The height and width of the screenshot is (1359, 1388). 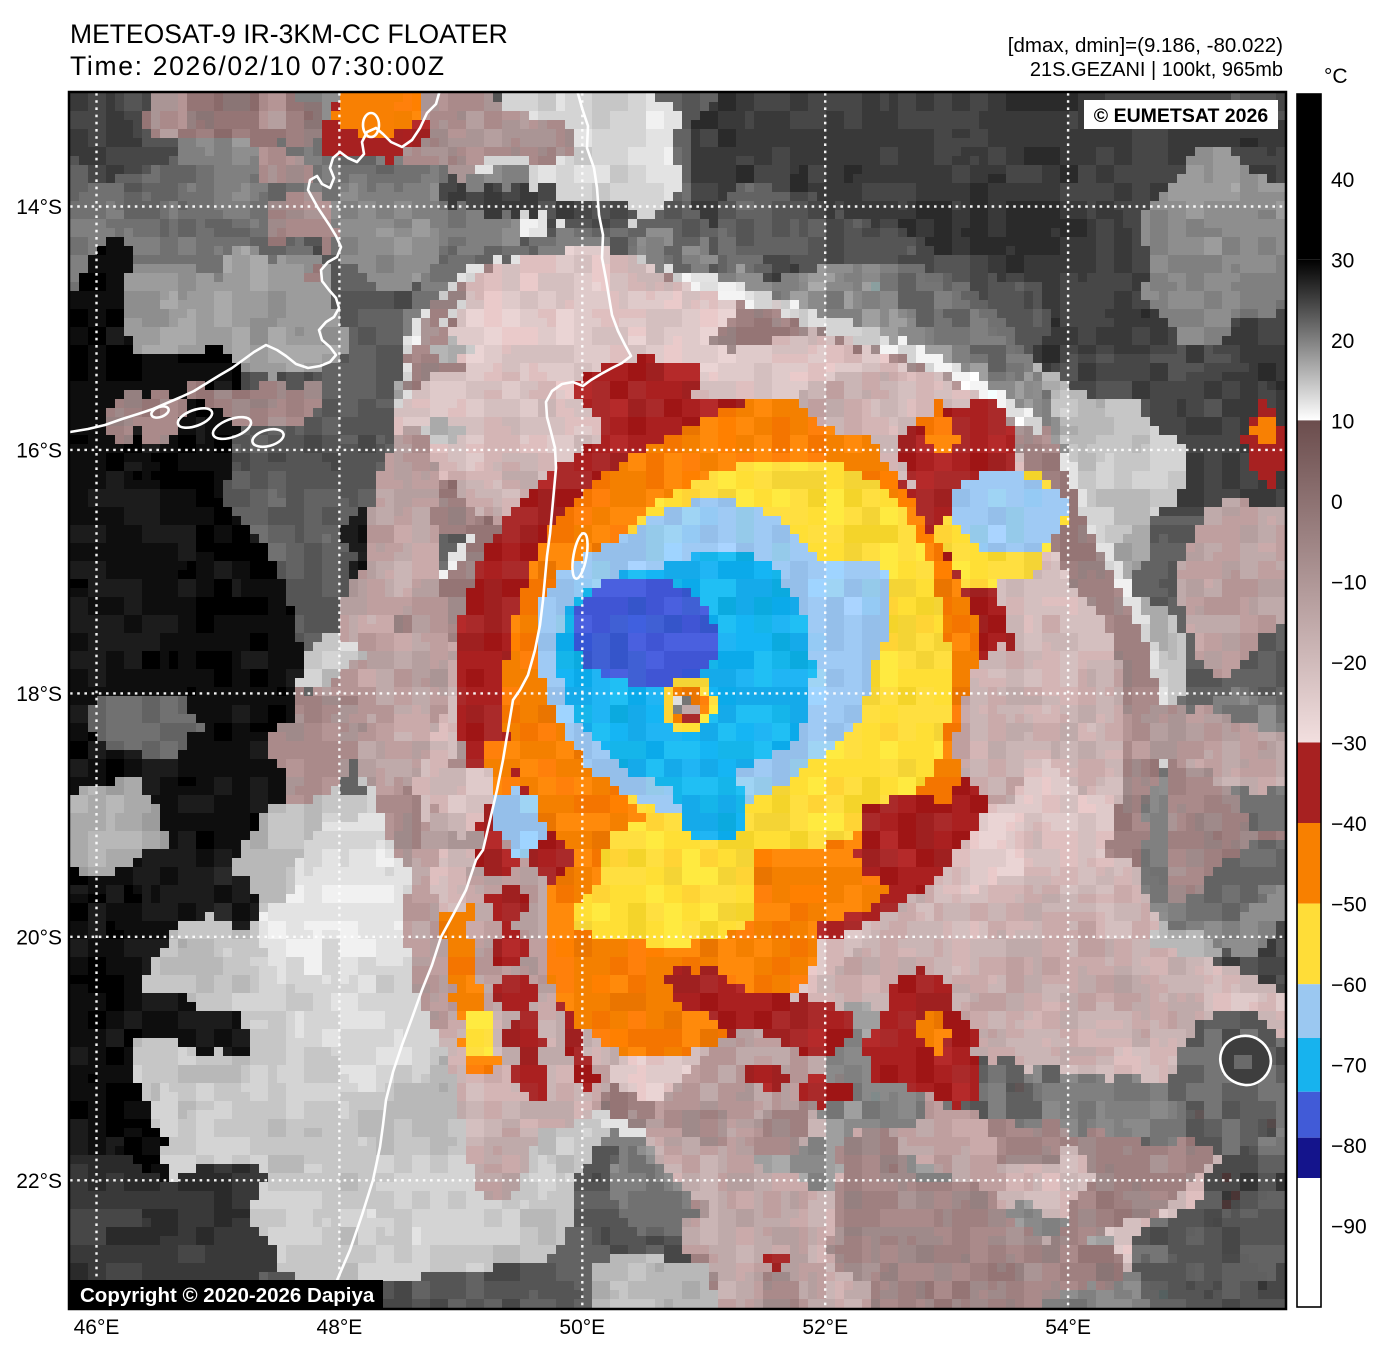 What do you see at coordinates (1349, 1227) in the screenshot?
I see `svg-text: −90` at bounding box center [1349, 1227].